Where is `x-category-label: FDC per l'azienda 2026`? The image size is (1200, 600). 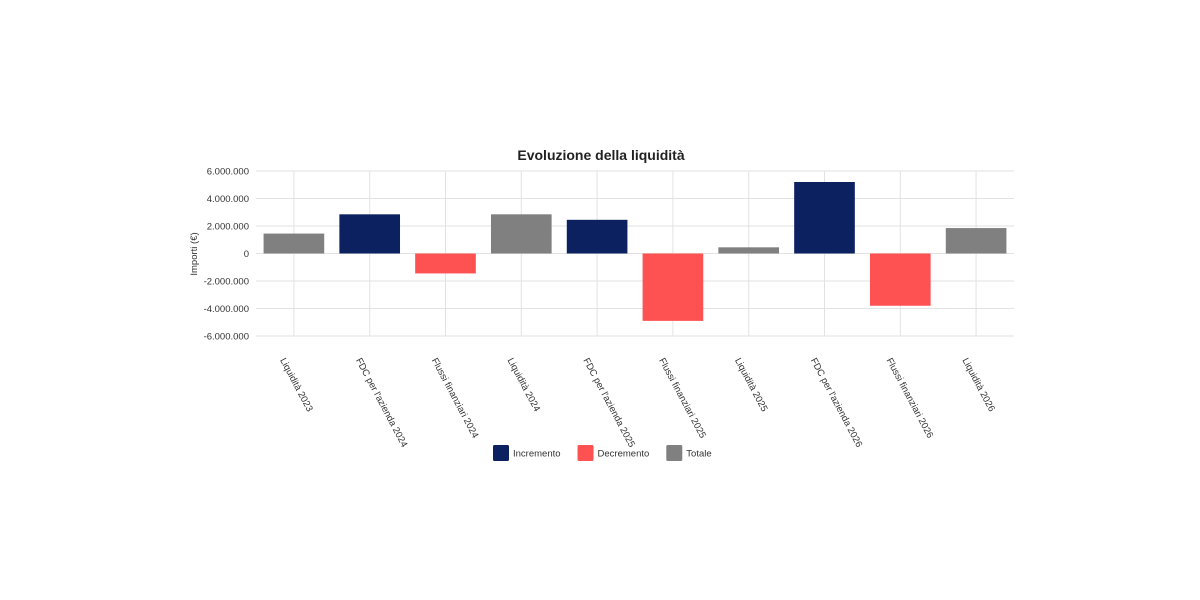
x-category-label: FDC per l'azienda 2026 is located at coordinates (836, 402).